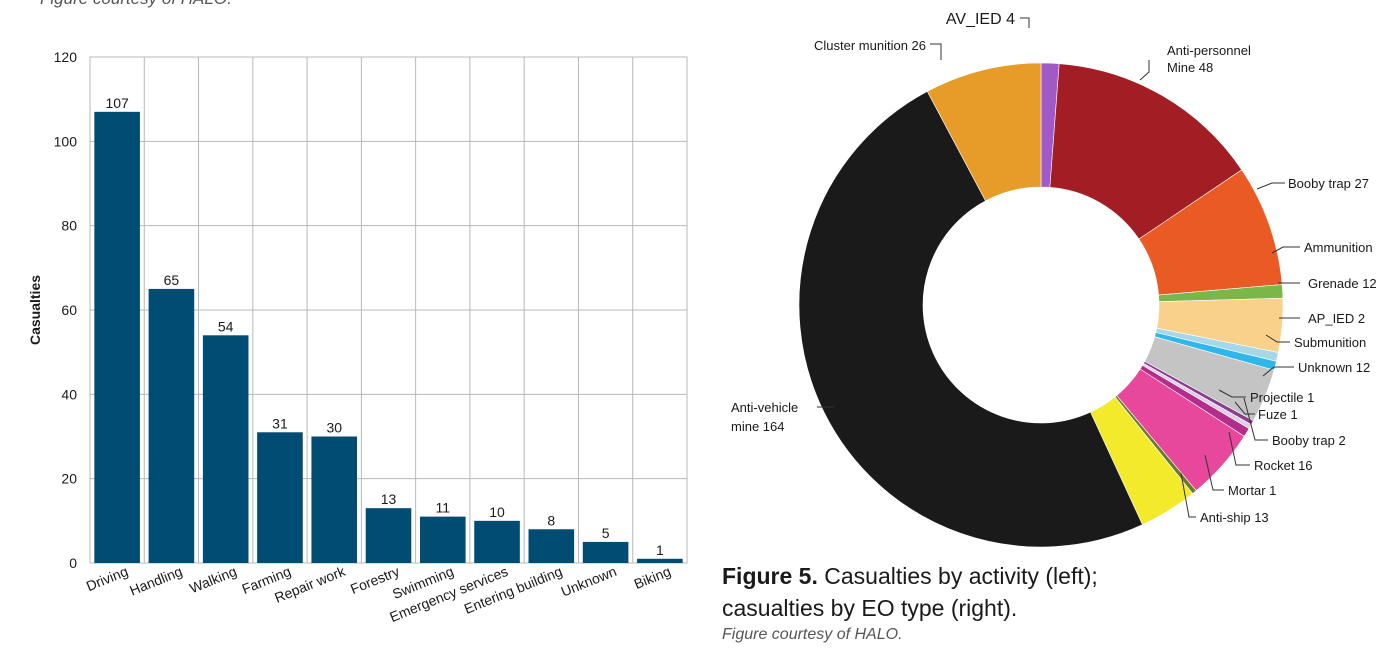 This screenshot has width=1385, height=650. Describe the element at coordinates (1050, 125) in the screenshot. I see `donut-slice-av-ied` at that location.